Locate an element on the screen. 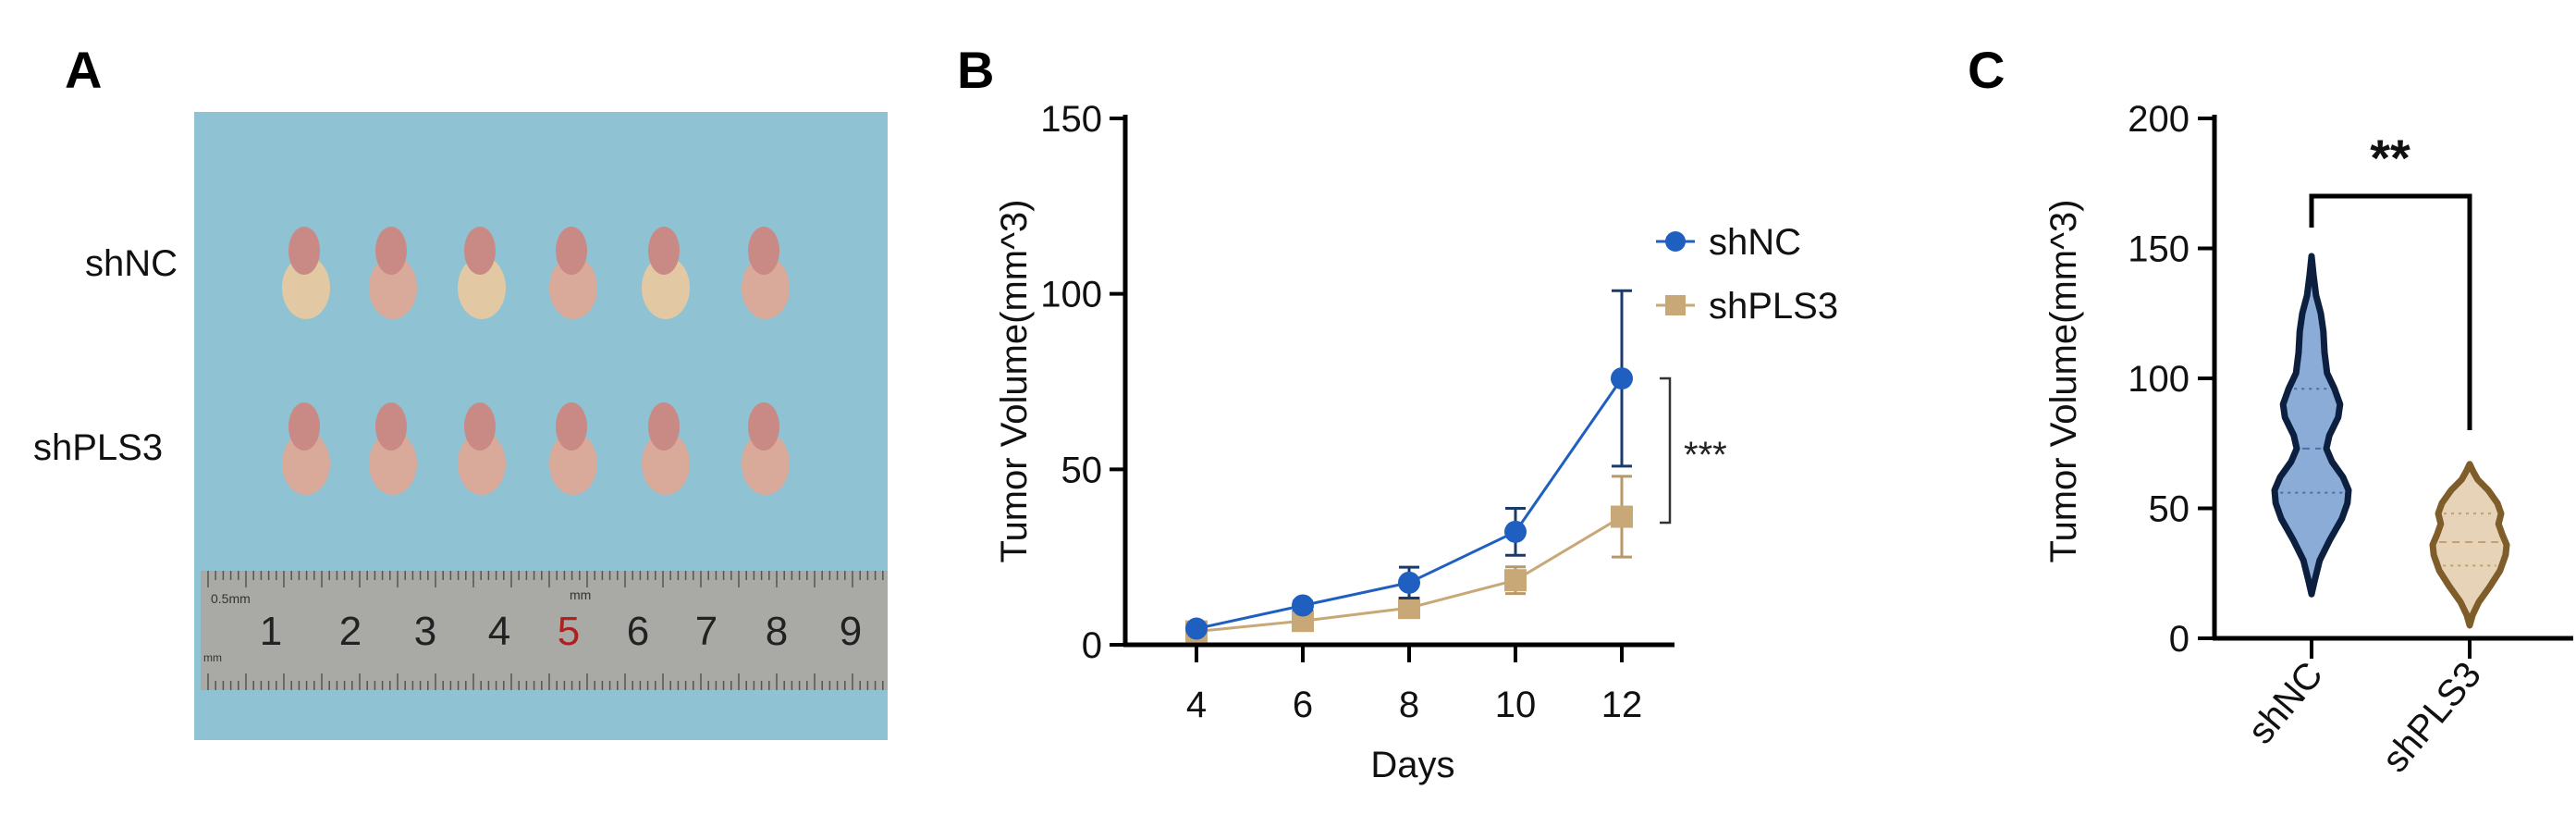  ruler-number: 8 is located at coordinates (777, 631).